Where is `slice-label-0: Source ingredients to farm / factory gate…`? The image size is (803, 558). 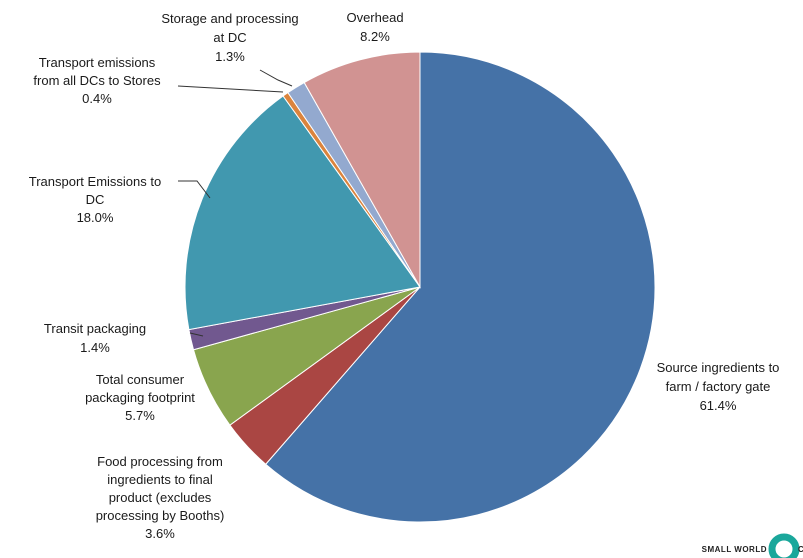
slice-label-0: Source ingredients to farm / factory gate… is located at coordinates (718, 386).